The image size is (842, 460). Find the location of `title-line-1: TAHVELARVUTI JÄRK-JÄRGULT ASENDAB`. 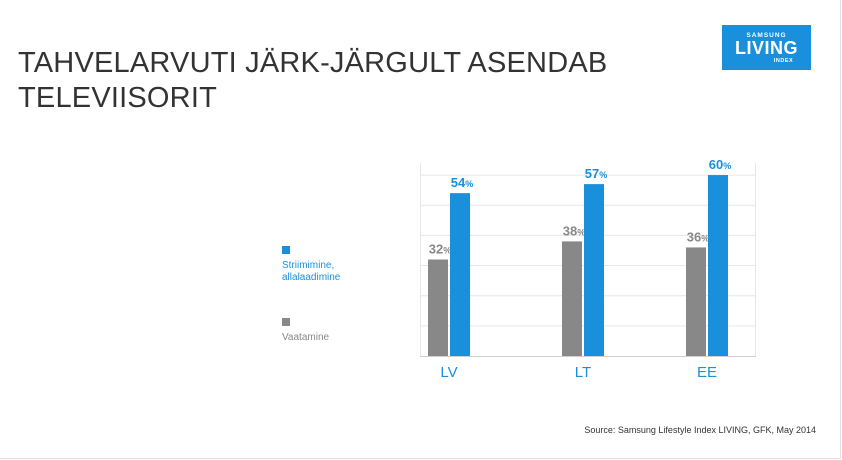

title-line-1: TAHVELARVUTI JÄRK-JÄRGULT ASENDAB is located at coordinates (313, 63).